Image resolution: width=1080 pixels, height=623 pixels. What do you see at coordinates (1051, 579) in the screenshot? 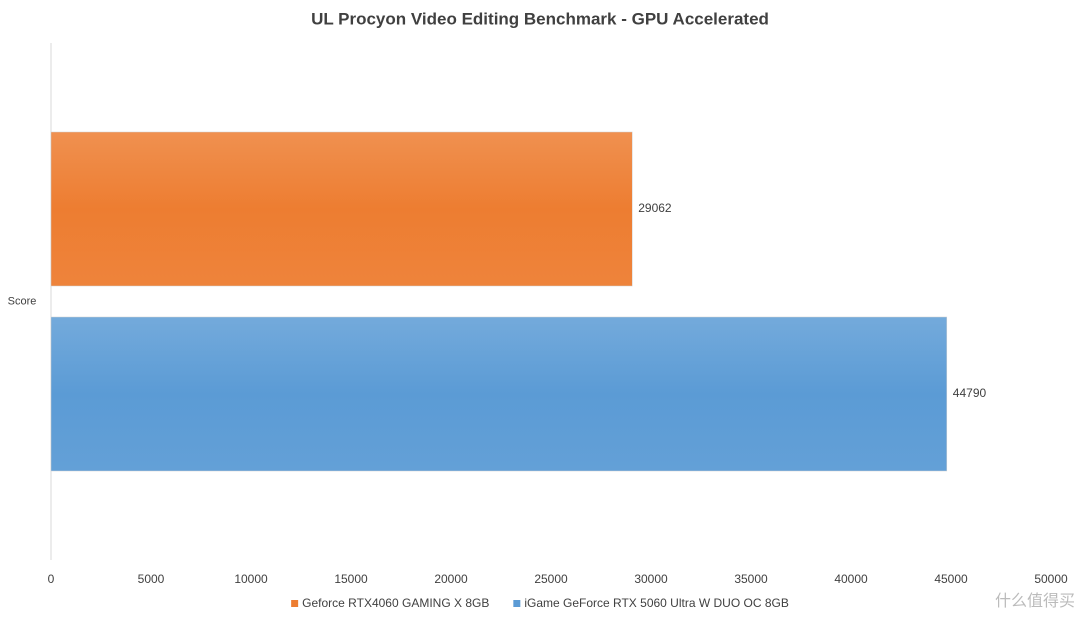
I see `x-tick-label: 50000` at bounding box center [1051, 579].